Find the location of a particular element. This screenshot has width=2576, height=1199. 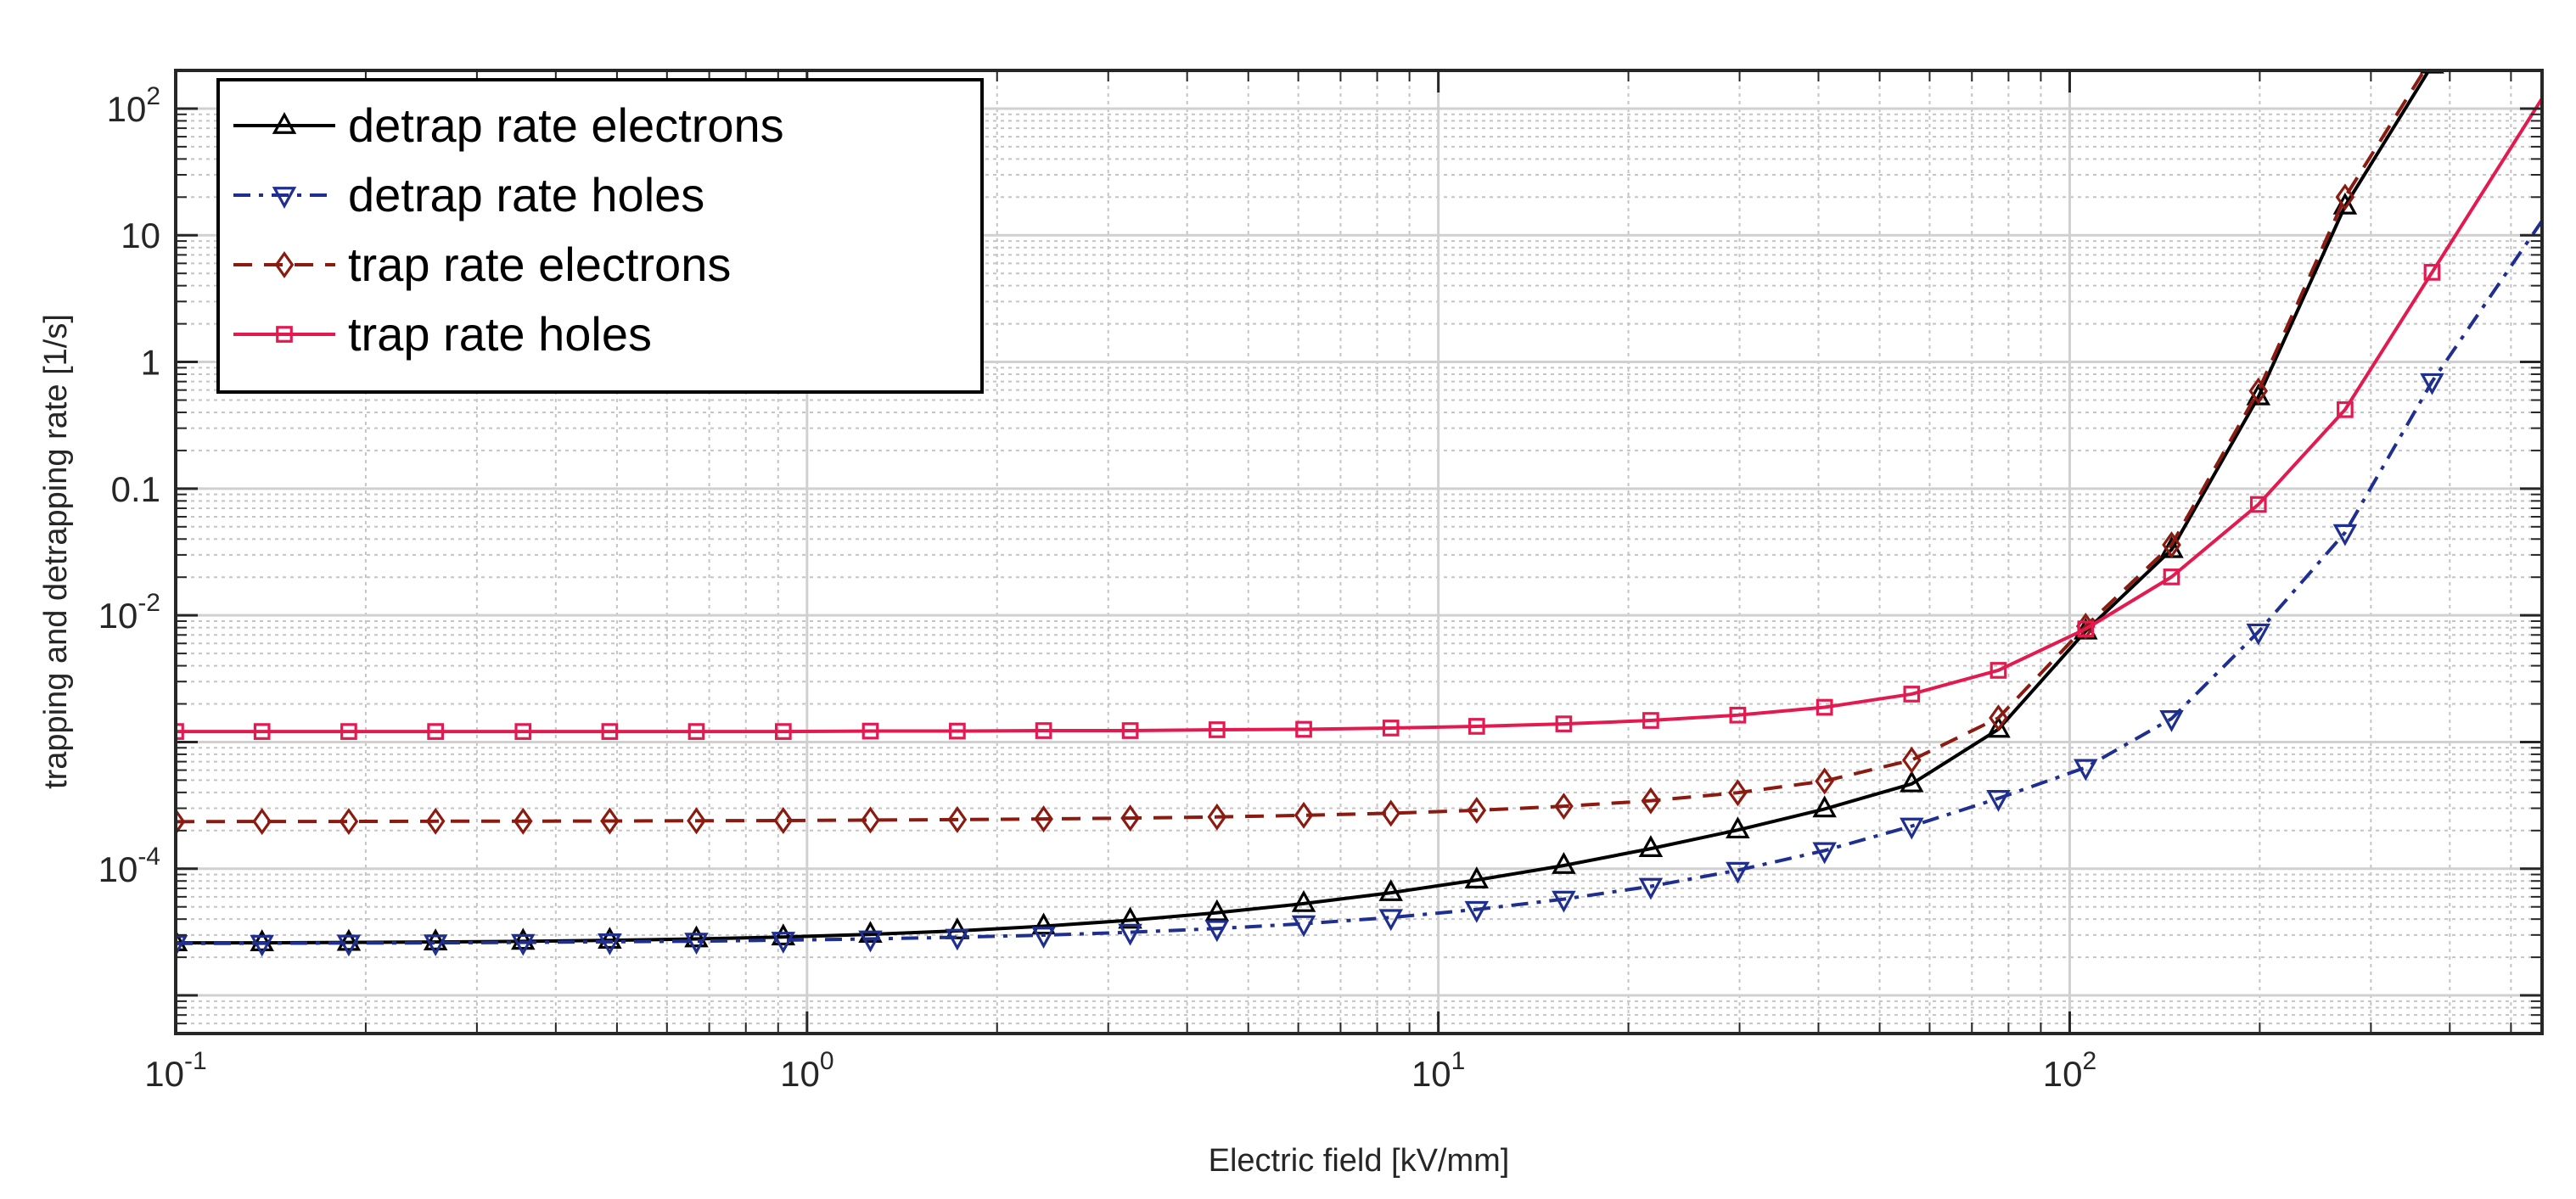

legend-entry: trap rate holes is located at coordinates (442, 334).